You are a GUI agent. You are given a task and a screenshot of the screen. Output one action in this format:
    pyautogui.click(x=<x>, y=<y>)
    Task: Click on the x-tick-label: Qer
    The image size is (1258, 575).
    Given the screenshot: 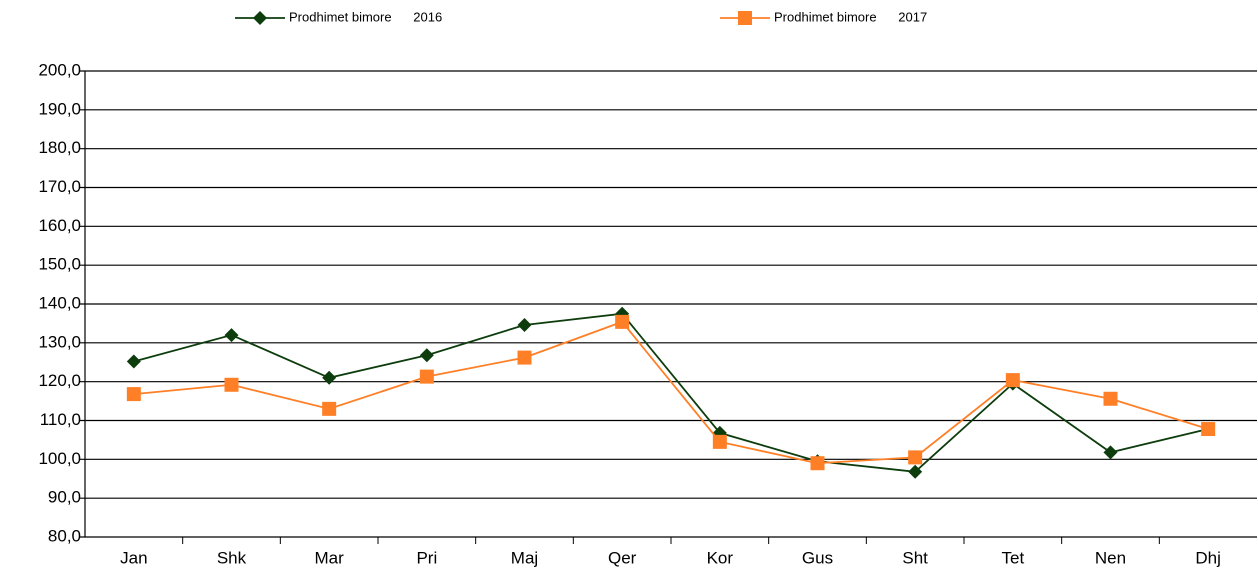 What is the action you would take?
    pyautogui.click(x=622, y=557)
    